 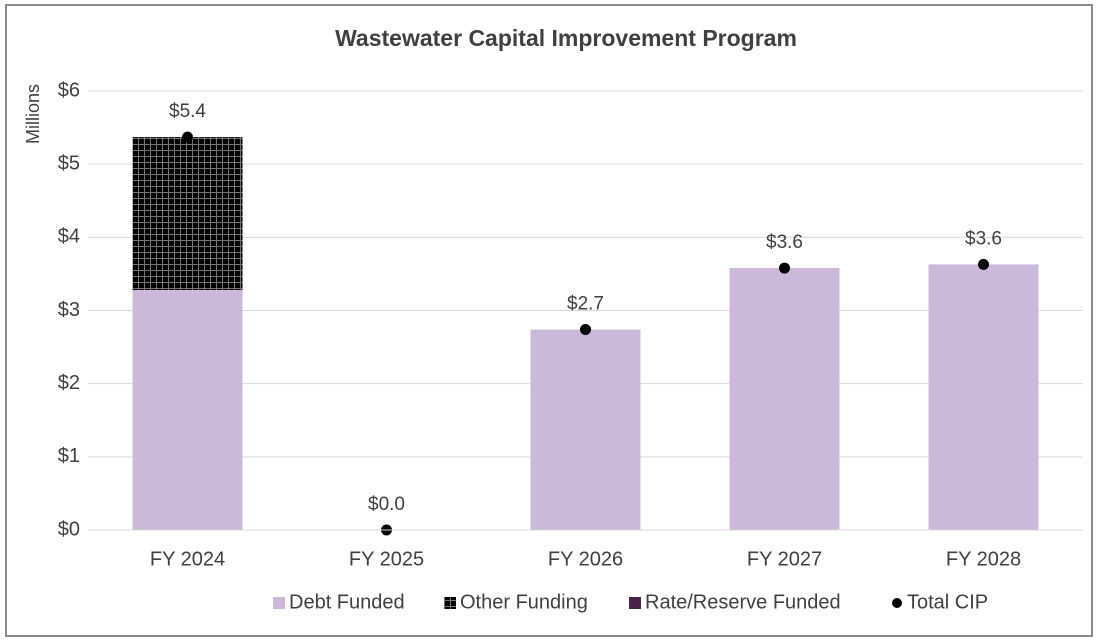 What do you see at coordinates (386, 504) in the screenshot?
I see `data-label: $0.0` at bounding box center [386, 504].